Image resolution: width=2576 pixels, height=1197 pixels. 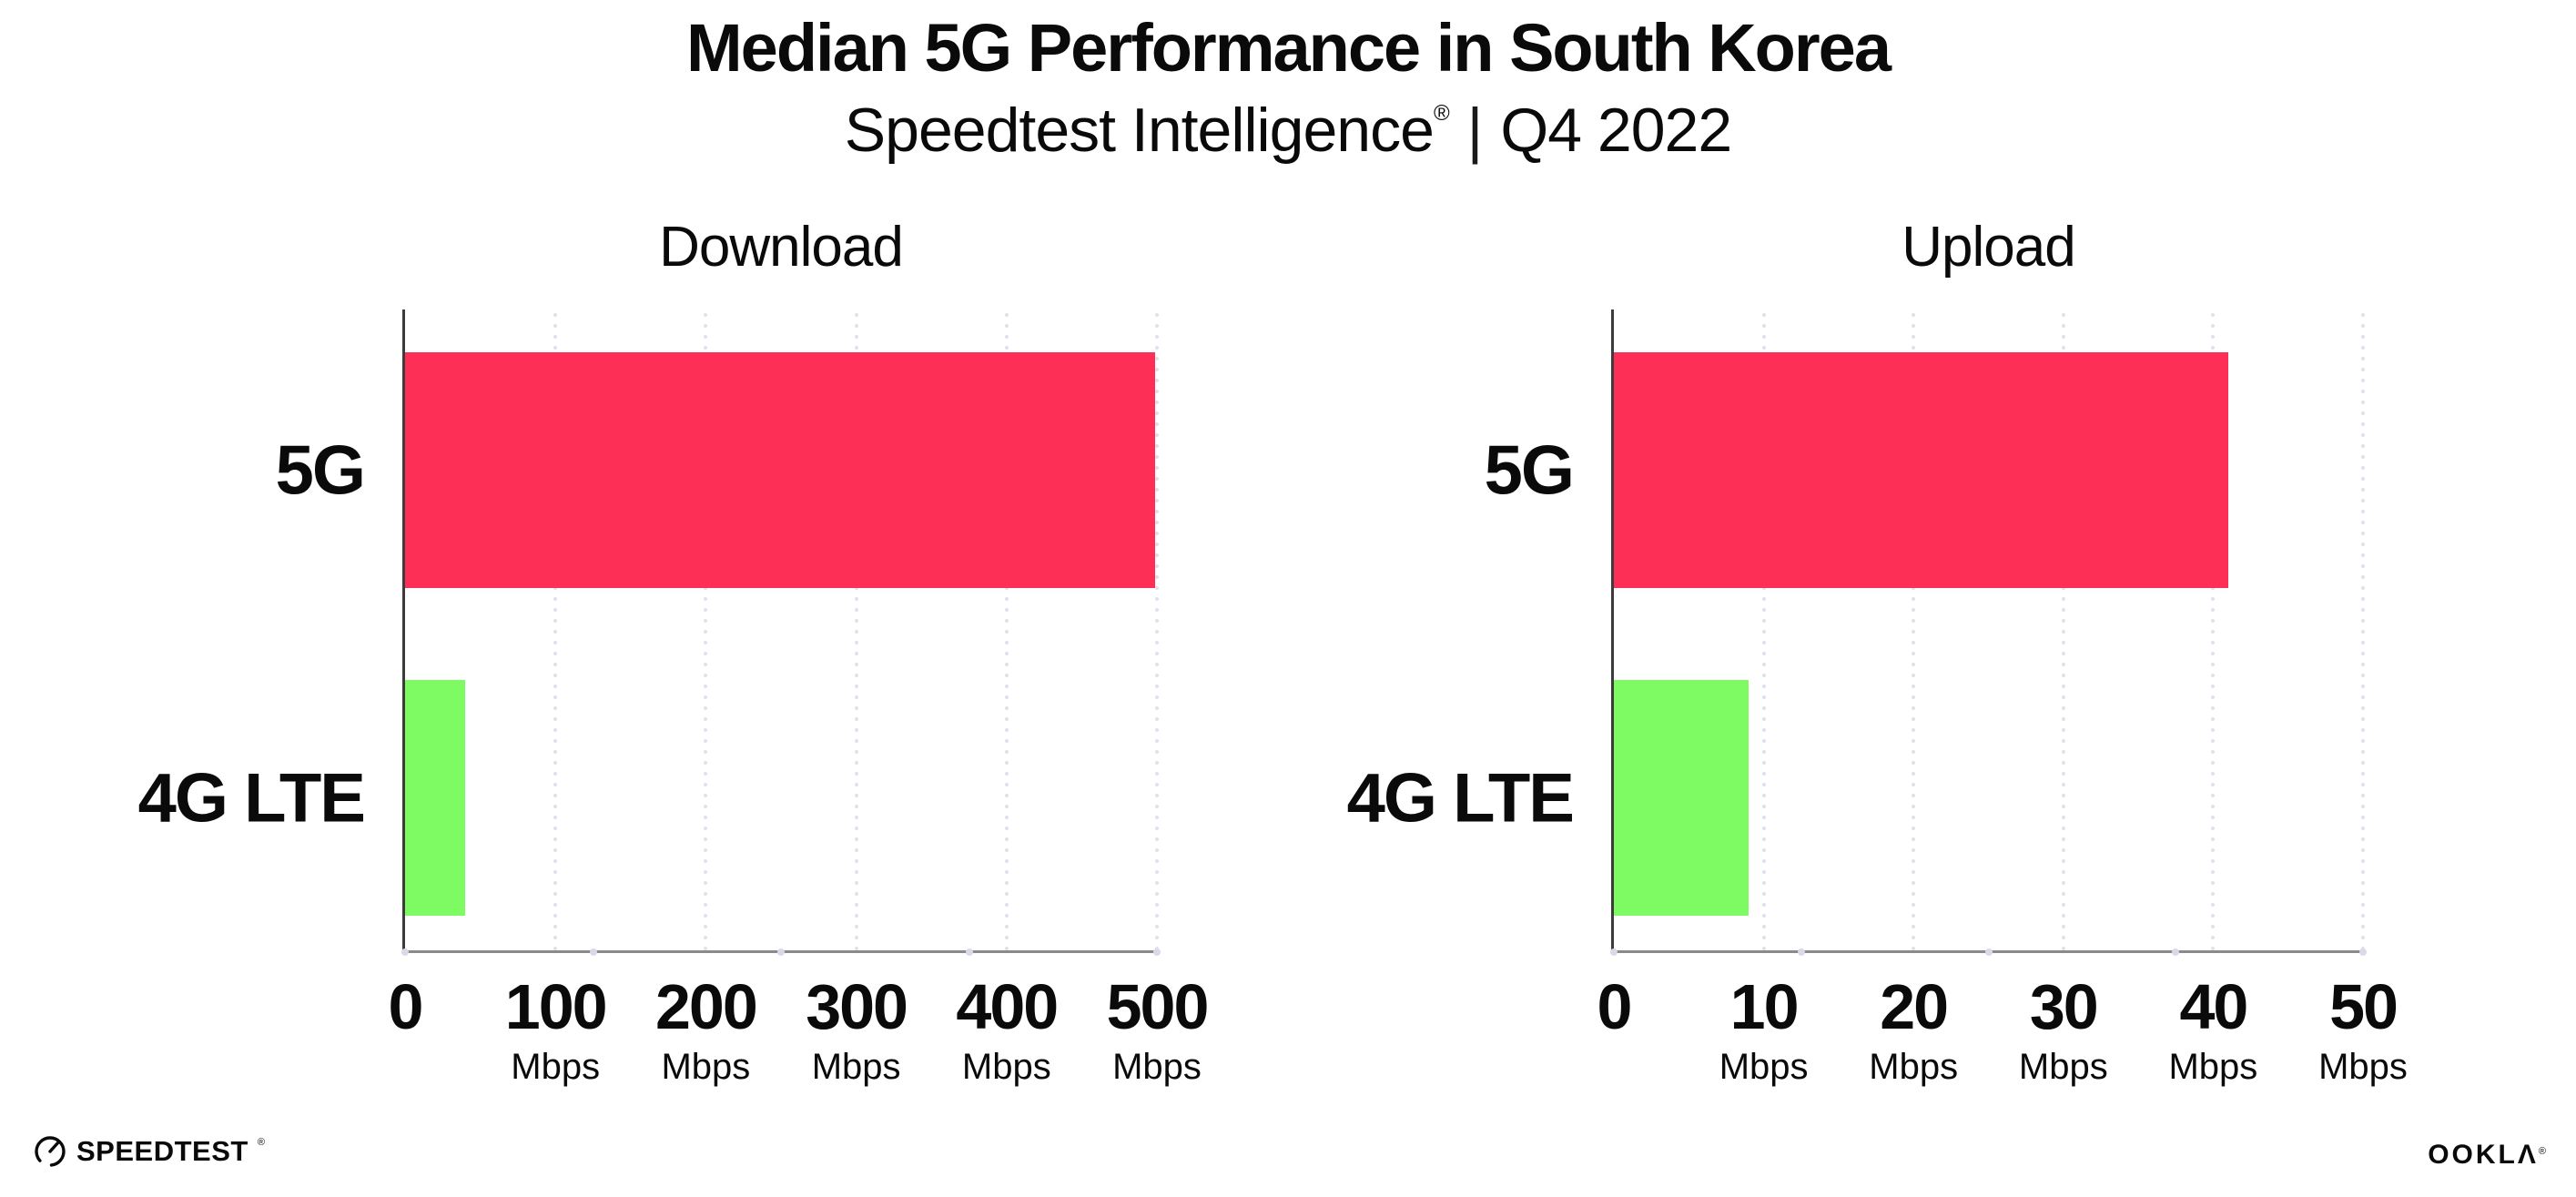 What do you see at coordinates (1288, 48) in the screenshot?
I see `page-title: Median 5G Performance in South Korea` at bounding box center [1288, 48].